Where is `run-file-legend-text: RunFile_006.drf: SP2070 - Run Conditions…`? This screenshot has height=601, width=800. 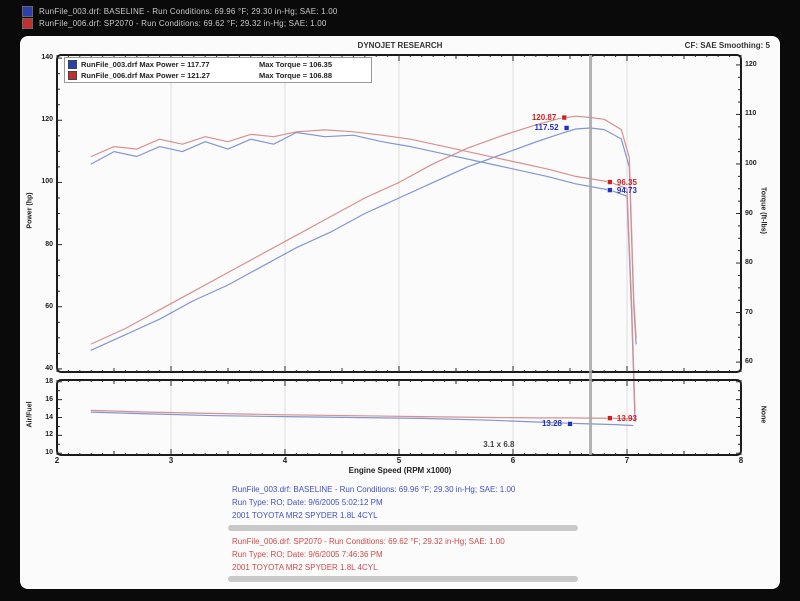
run-file-legend-text: RunFile_006.drf: SP2070 - Run Conditions… is located at coordinates (183, 23).